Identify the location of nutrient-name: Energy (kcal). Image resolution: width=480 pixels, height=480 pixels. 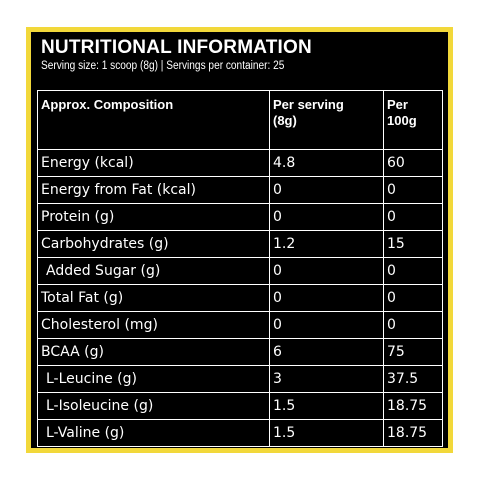
(153, 163).